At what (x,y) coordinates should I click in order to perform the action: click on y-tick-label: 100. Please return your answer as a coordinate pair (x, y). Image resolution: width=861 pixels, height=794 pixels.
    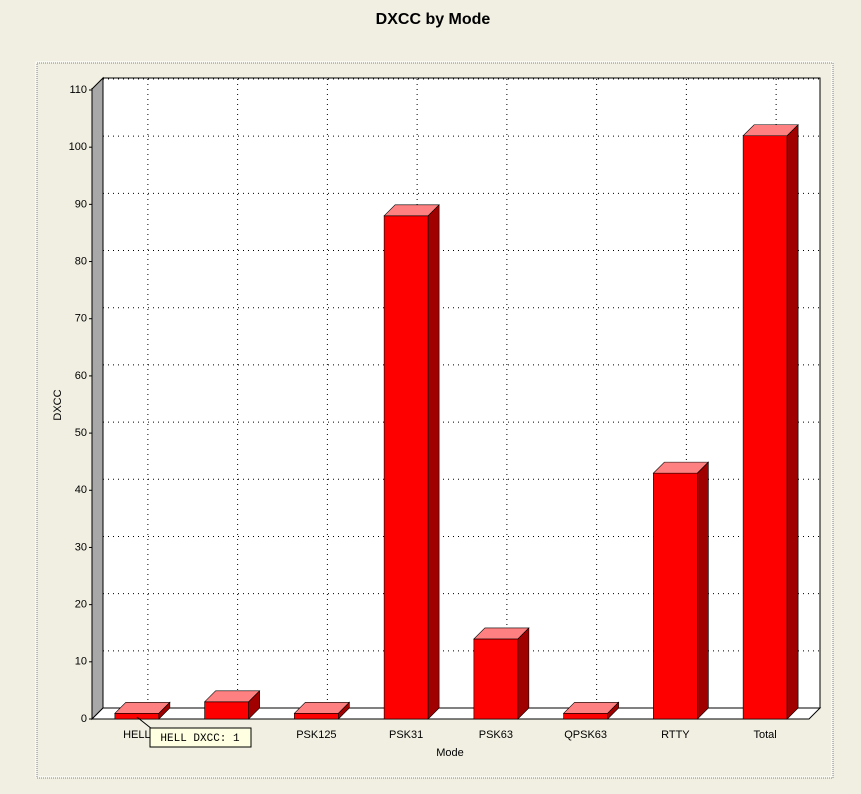
    Looking at the image, I should click on (78, 147).